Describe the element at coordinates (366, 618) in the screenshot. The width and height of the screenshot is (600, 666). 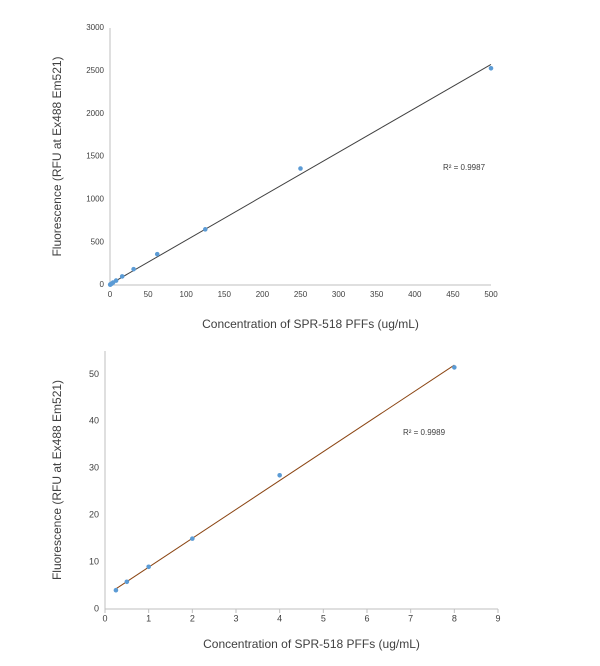
I see `x-tick-label: 6` at that location.